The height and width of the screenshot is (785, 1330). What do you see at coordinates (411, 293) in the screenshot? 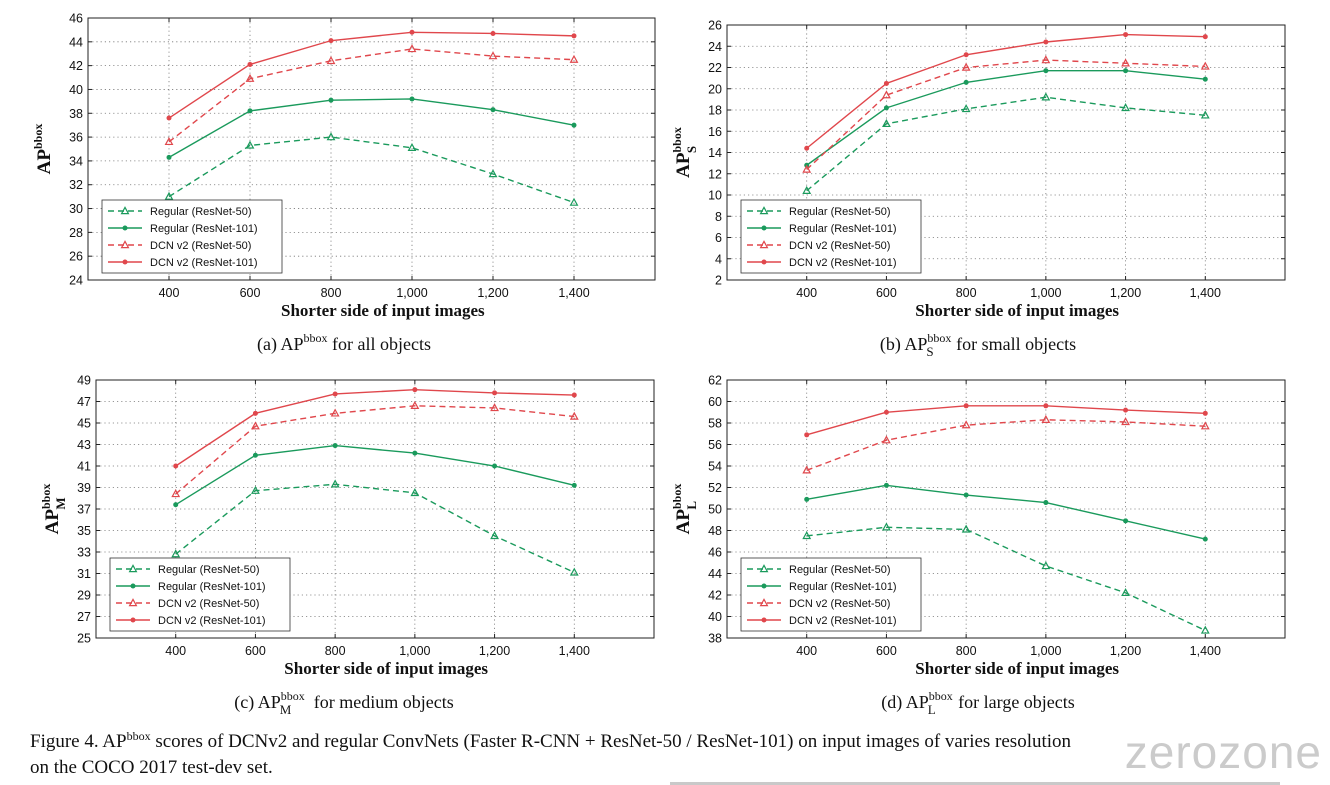
I see `x-tick-label: 1,000` at bounding box center [411, 293].